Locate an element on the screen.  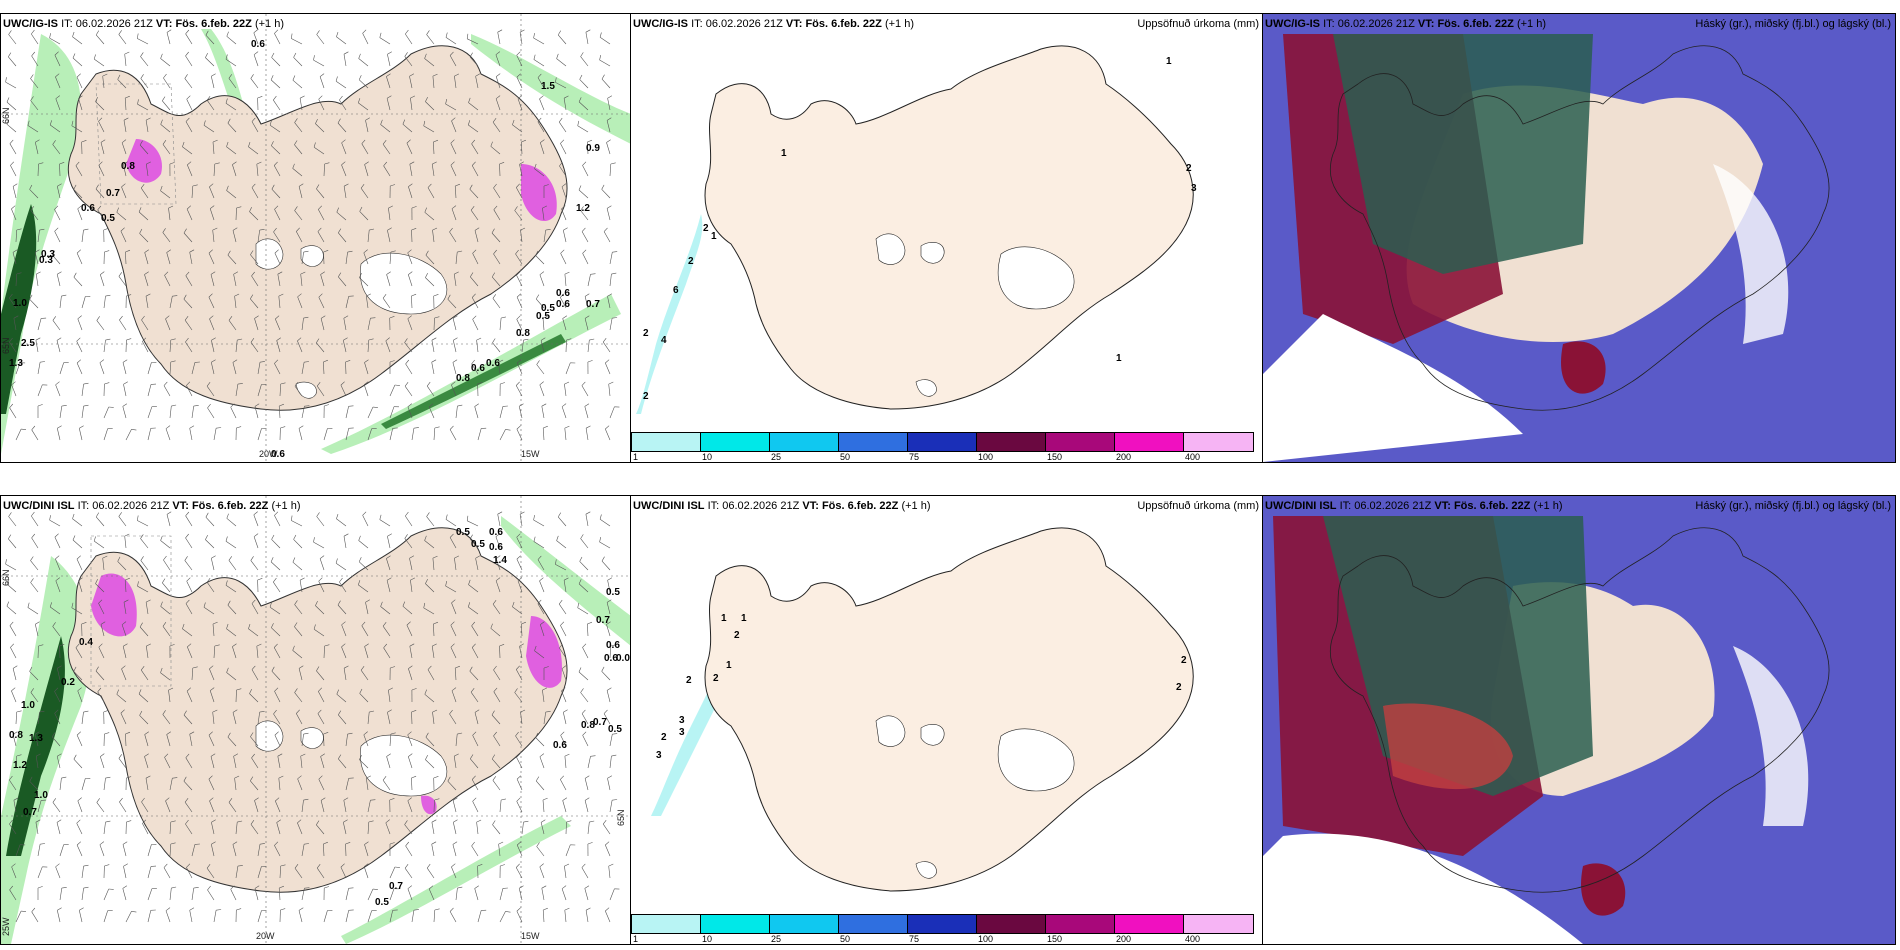
precip-label: 6 is located at coordinates (676, 290).